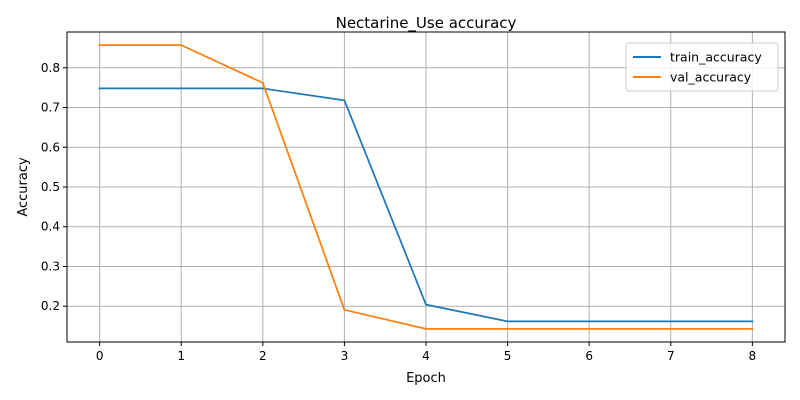 The image size is (800, 400). I want to click on x-tick-label: 6, so click(589, 356).